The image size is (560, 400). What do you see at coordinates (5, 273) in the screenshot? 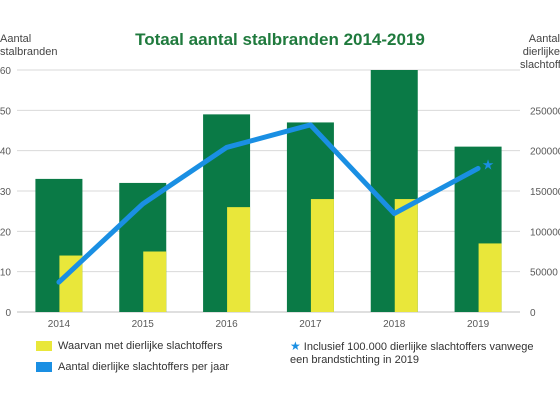
I see `y-left-tick-label: 10` at bounding box center [5, 273].